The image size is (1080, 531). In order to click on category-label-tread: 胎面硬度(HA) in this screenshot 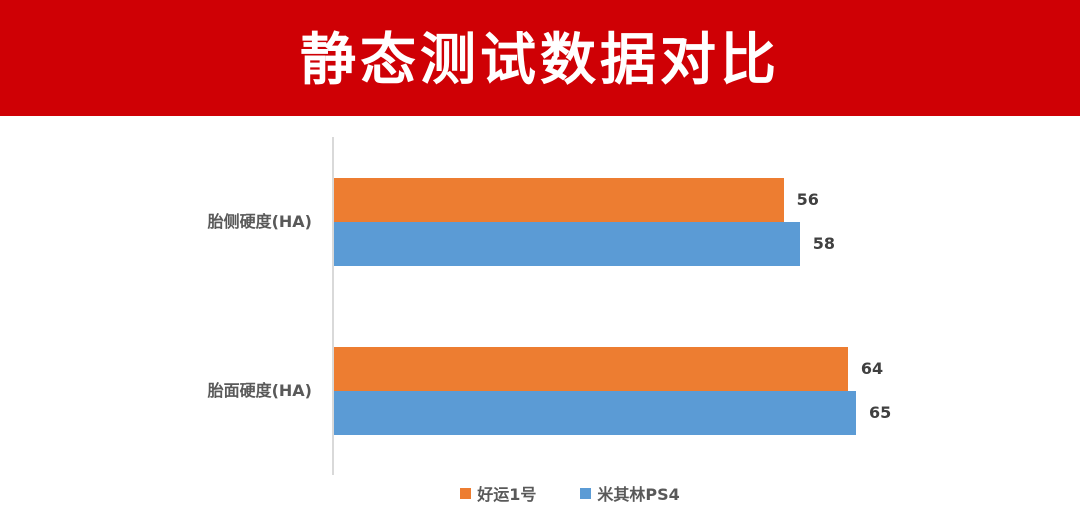, I will do `click(259, 390)`.